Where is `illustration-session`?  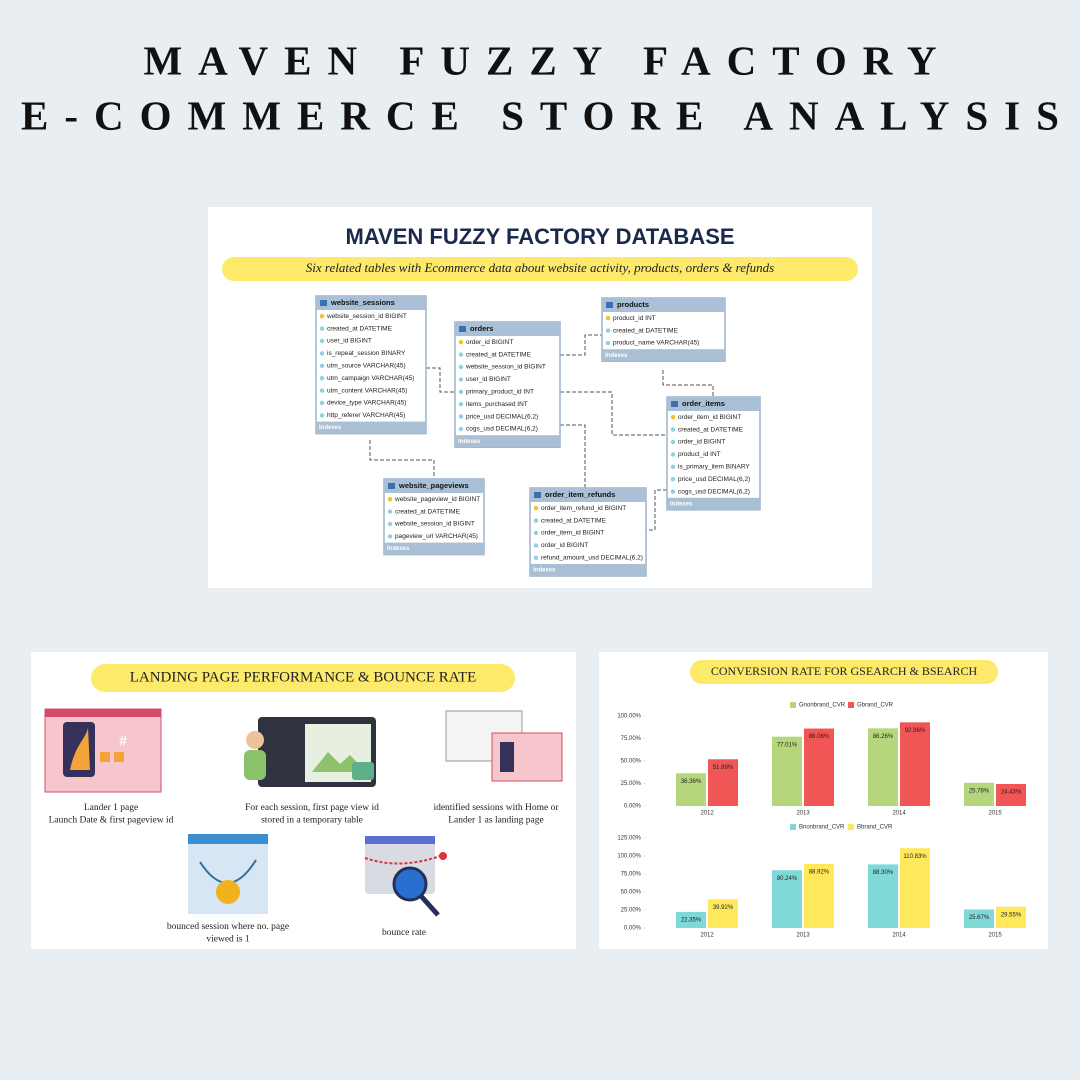
illustration-session is located at coordinates (310, 752).